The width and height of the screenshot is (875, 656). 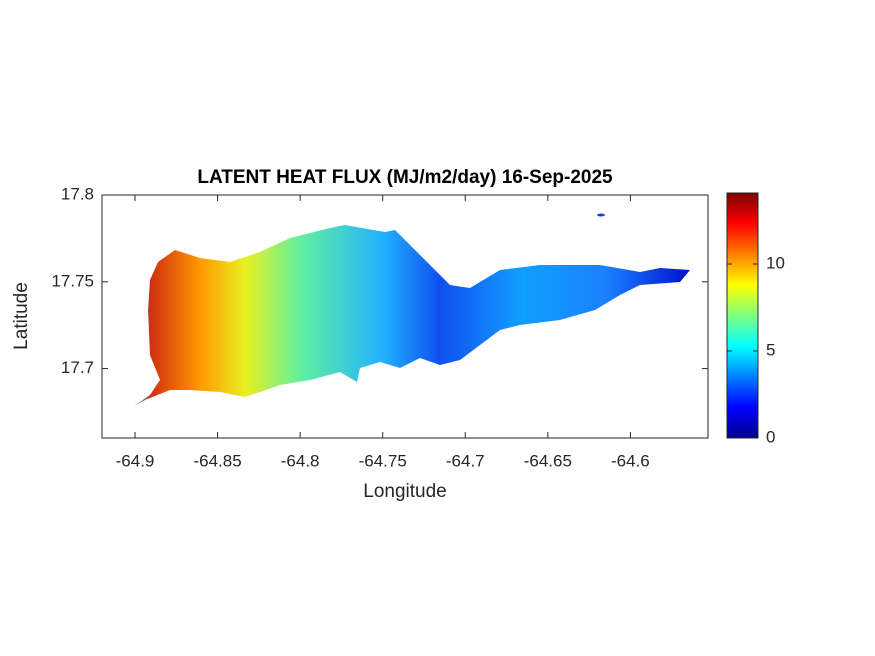 What do you see at coordinates (465, 460) in the screenshot?
I see `x-tick-label: -64.7` at bounding box center [465, 460].